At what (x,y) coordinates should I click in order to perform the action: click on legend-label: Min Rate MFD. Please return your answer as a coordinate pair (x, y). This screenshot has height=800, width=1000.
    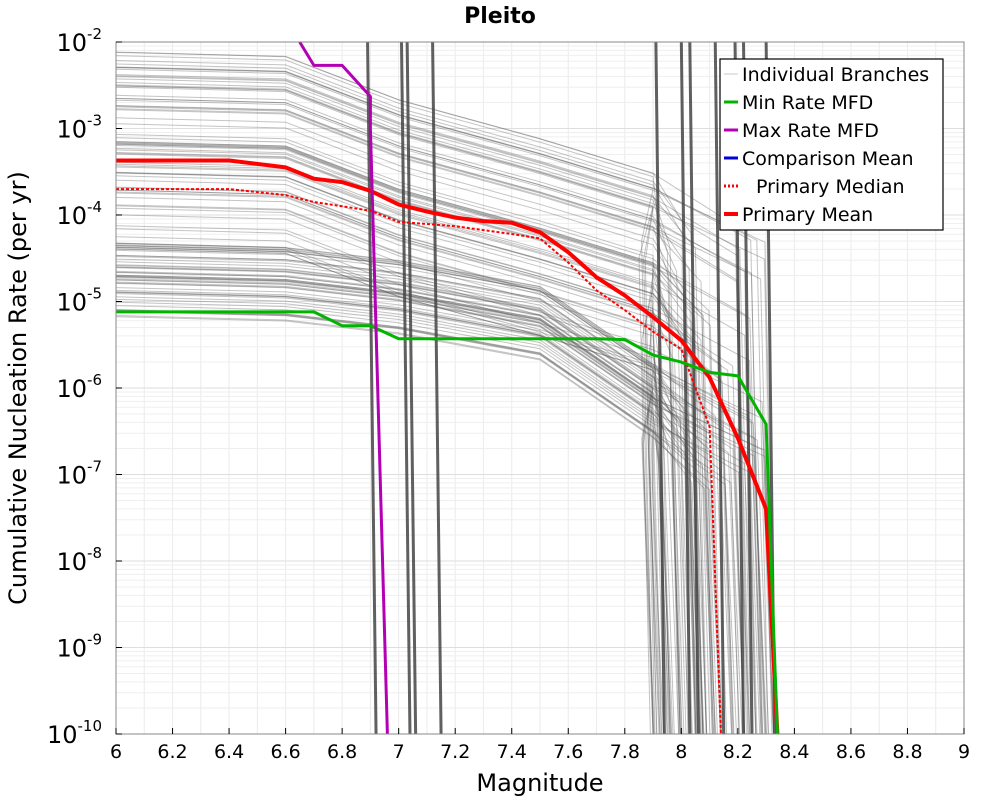
    Looking at the image, I should click on (807, 103).